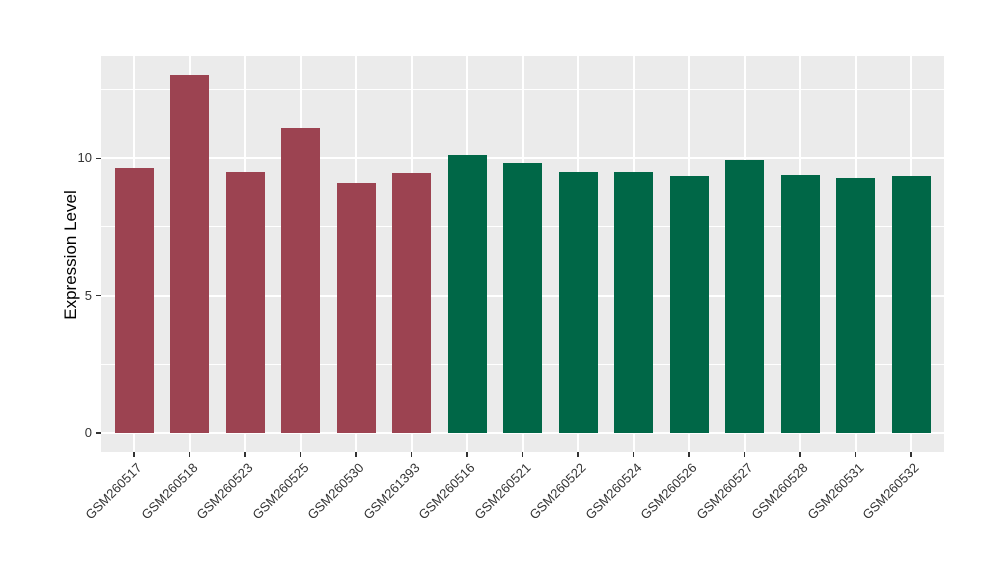 The height and width of the screenshot is (580, 1000). I want to click on bar-GSM260524, so click(633, 302).